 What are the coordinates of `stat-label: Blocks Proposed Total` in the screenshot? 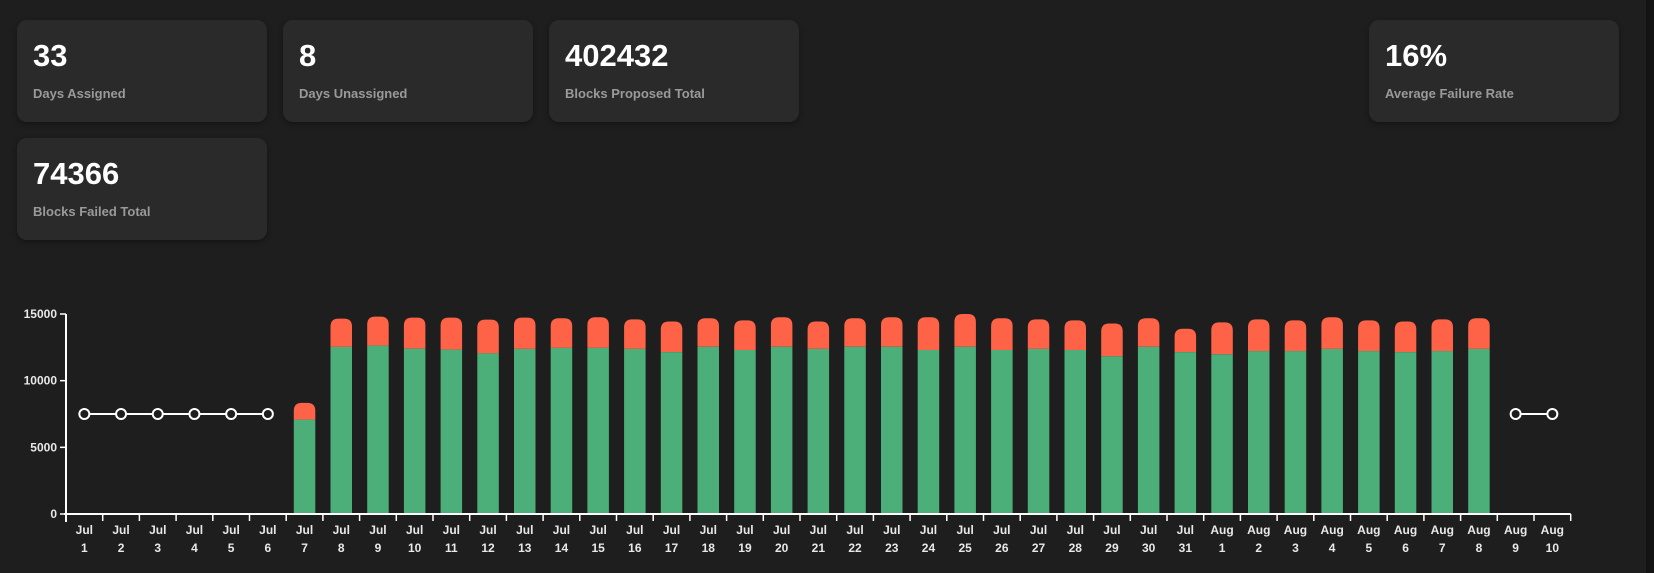 It's located at (635, 93).